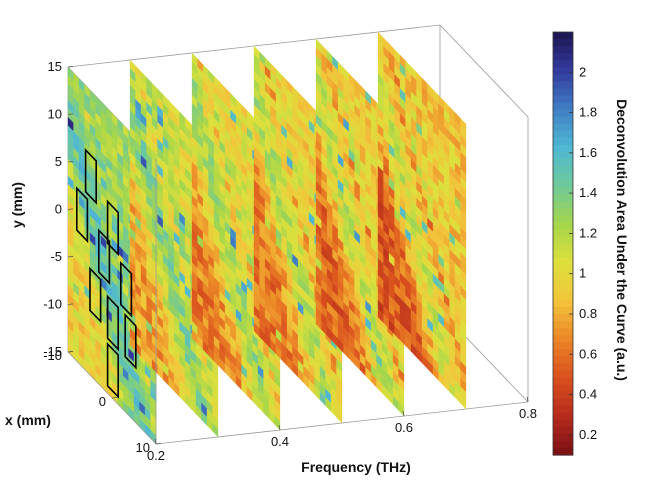 The image size is (650, 495). What do you see at coordinates (102, 401) in the screenshot?
I see `x-tick-label: 0` at bounding box center [102, 401].